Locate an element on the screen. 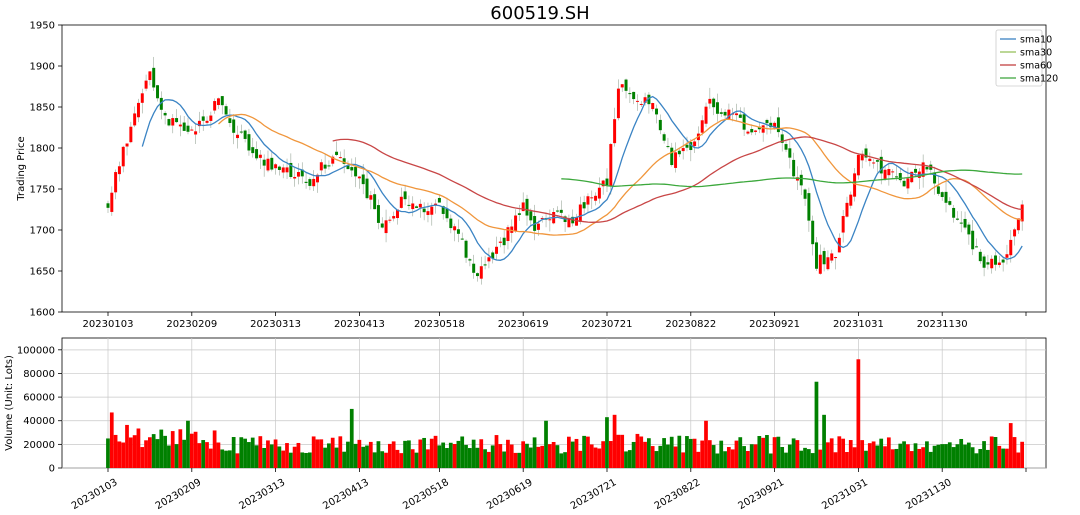 The width and height of the screenshot is (1080, 515). price-y-tick-label: 1950 is located at coordinates (42, 26).